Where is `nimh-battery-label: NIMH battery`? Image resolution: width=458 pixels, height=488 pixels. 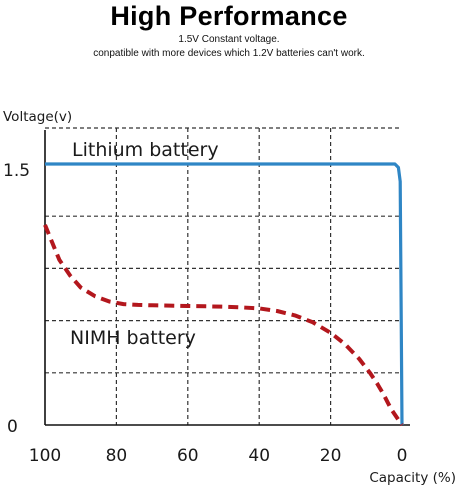
nimh-battery-label: NIMH battery is located at coordinates (133, 338).